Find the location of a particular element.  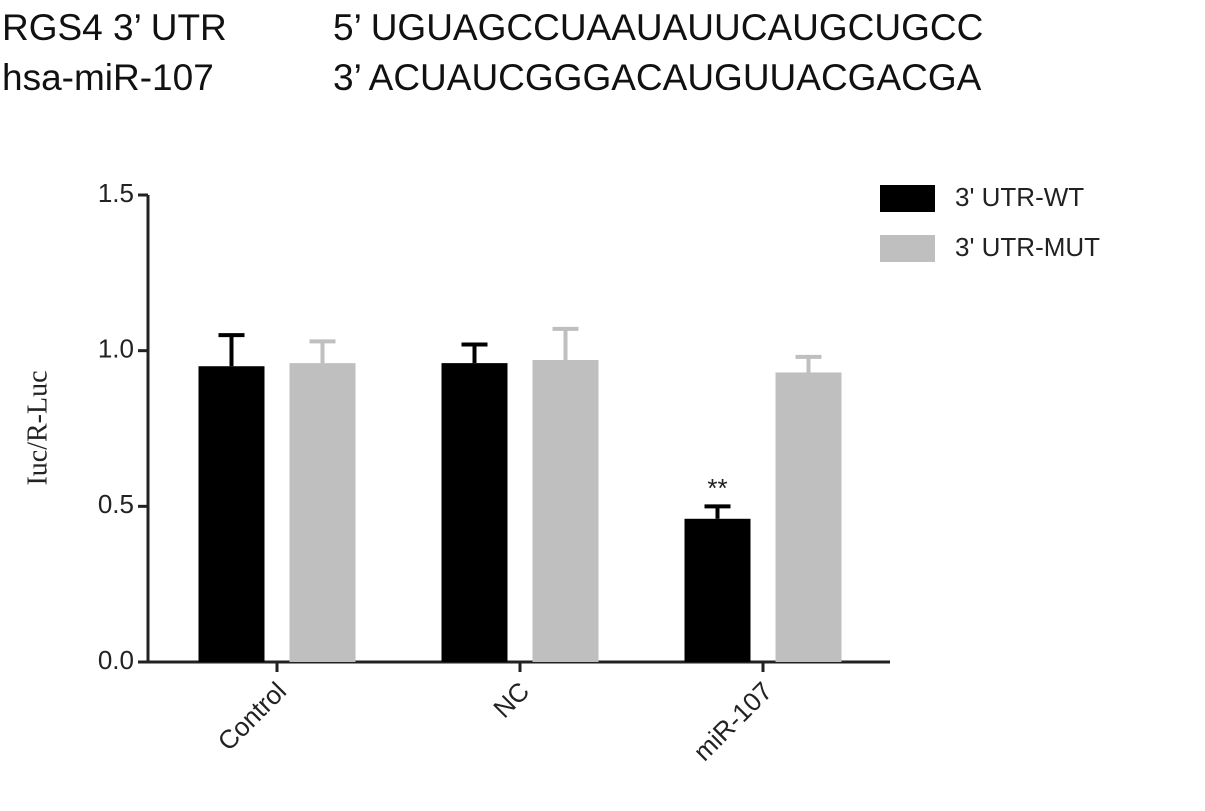

x-tick-label: NC is located at coordinates (511, 700).